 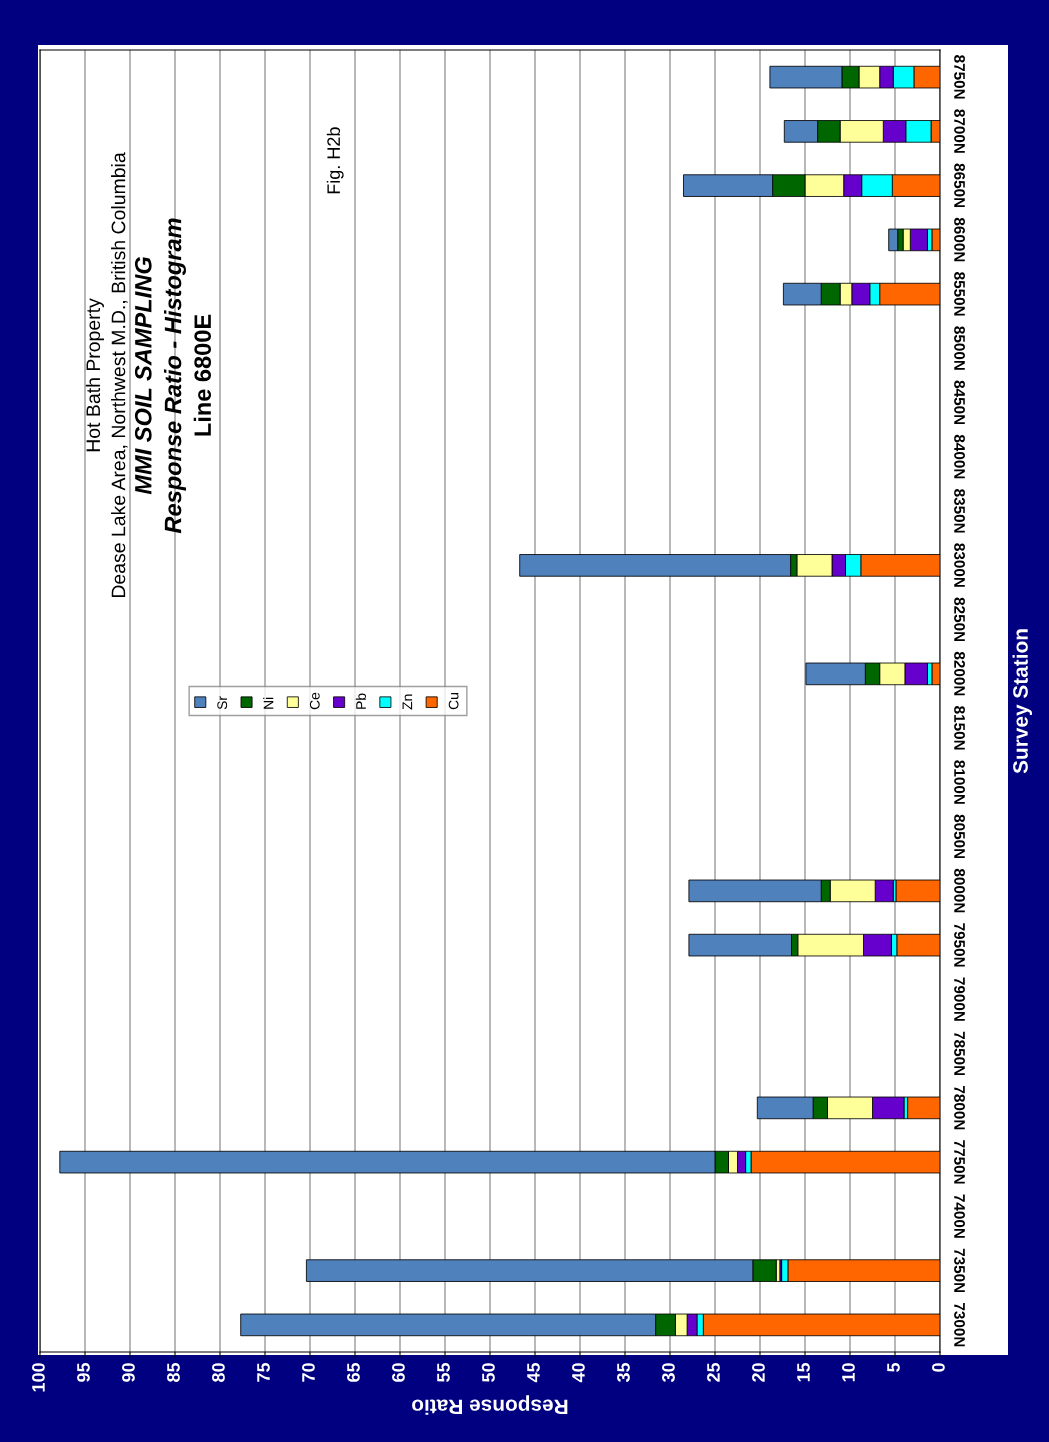 What do you see at coordinates (38, 1377) in the screenshot?
I see `x-tick-label: 100` at bounding box center [38, 1377].